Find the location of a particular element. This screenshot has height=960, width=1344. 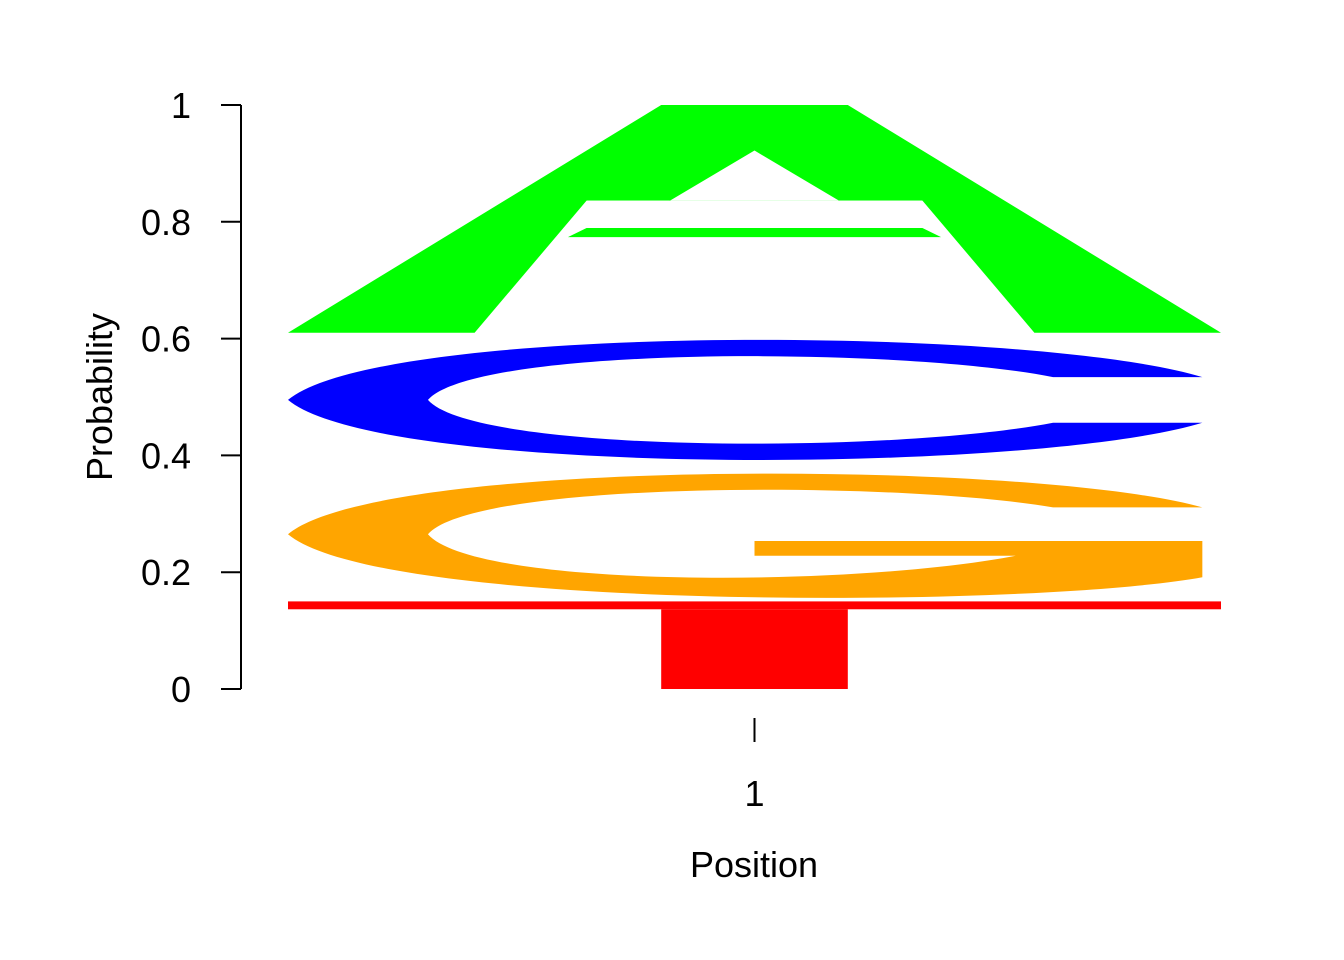

y-tick-label: 0.6 is located at coordinates (166, 339).